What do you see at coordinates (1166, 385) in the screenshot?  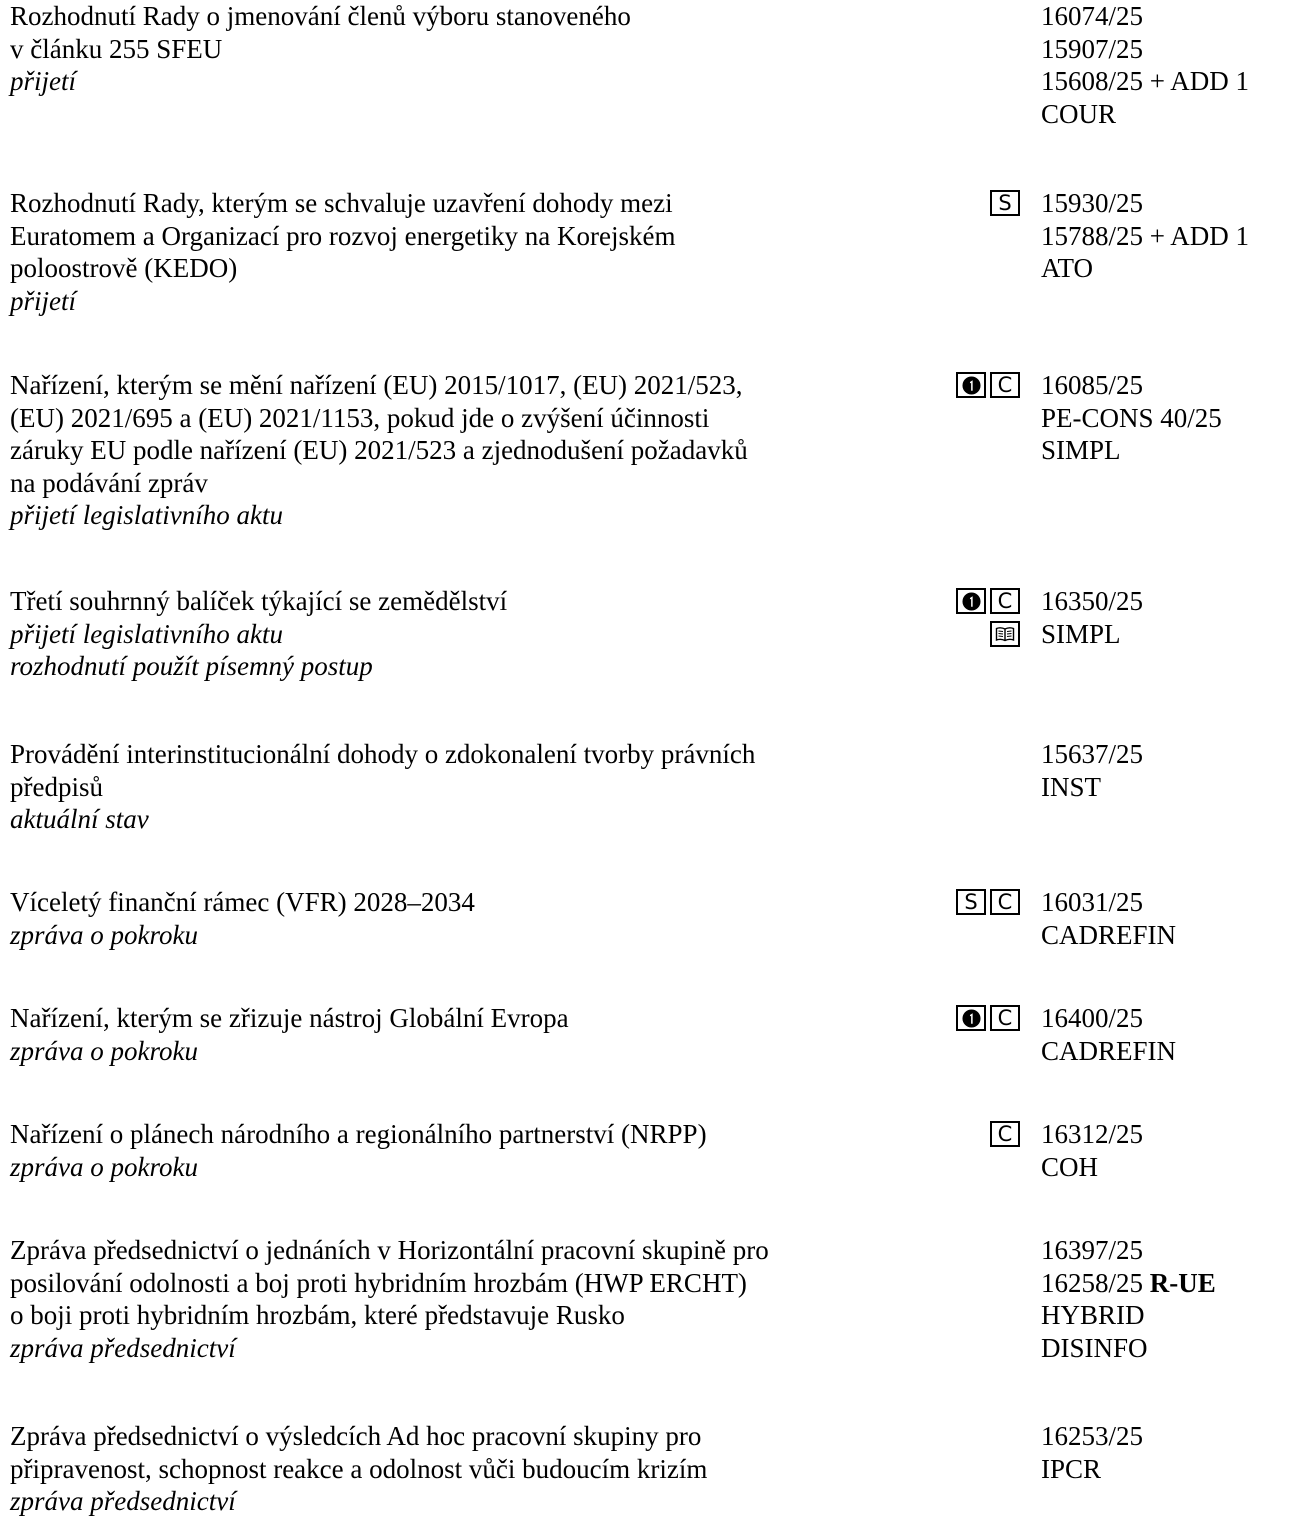 I see `document-ref: 16085/25` at bounding box center [1166, 385].